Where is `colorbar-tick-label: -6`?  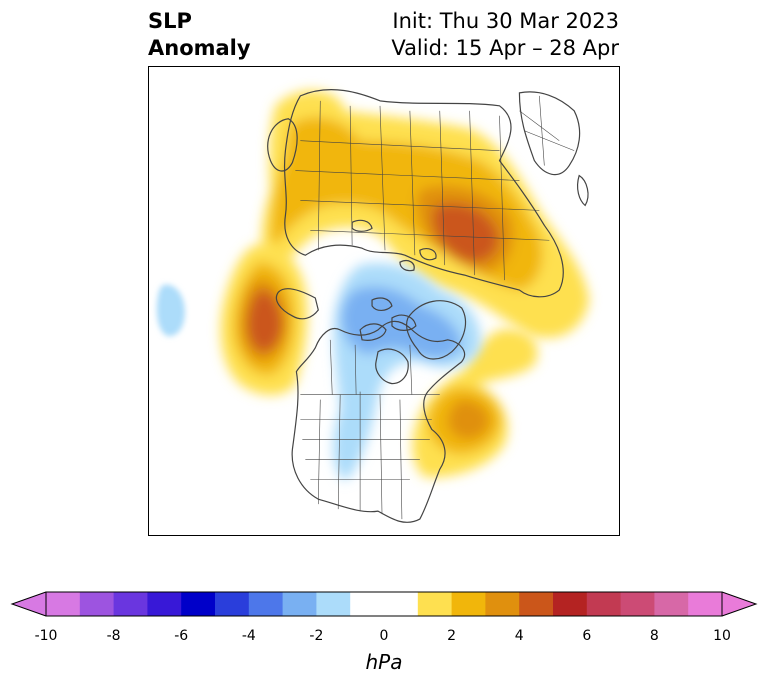
colorbar-tick-label: -6 is located at coordinates (181, 636).